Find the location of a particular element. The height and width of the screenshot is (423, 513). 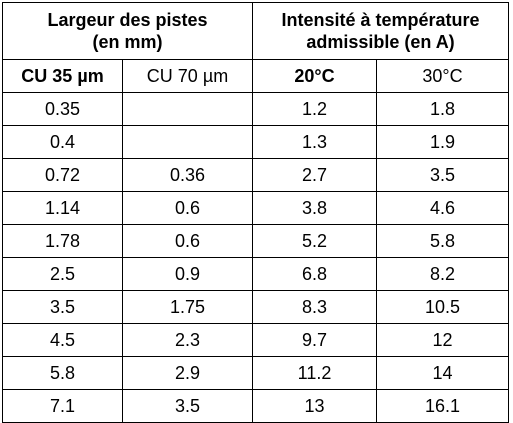

cell-cu35: 2.5 is located at coordinates (62, 274).